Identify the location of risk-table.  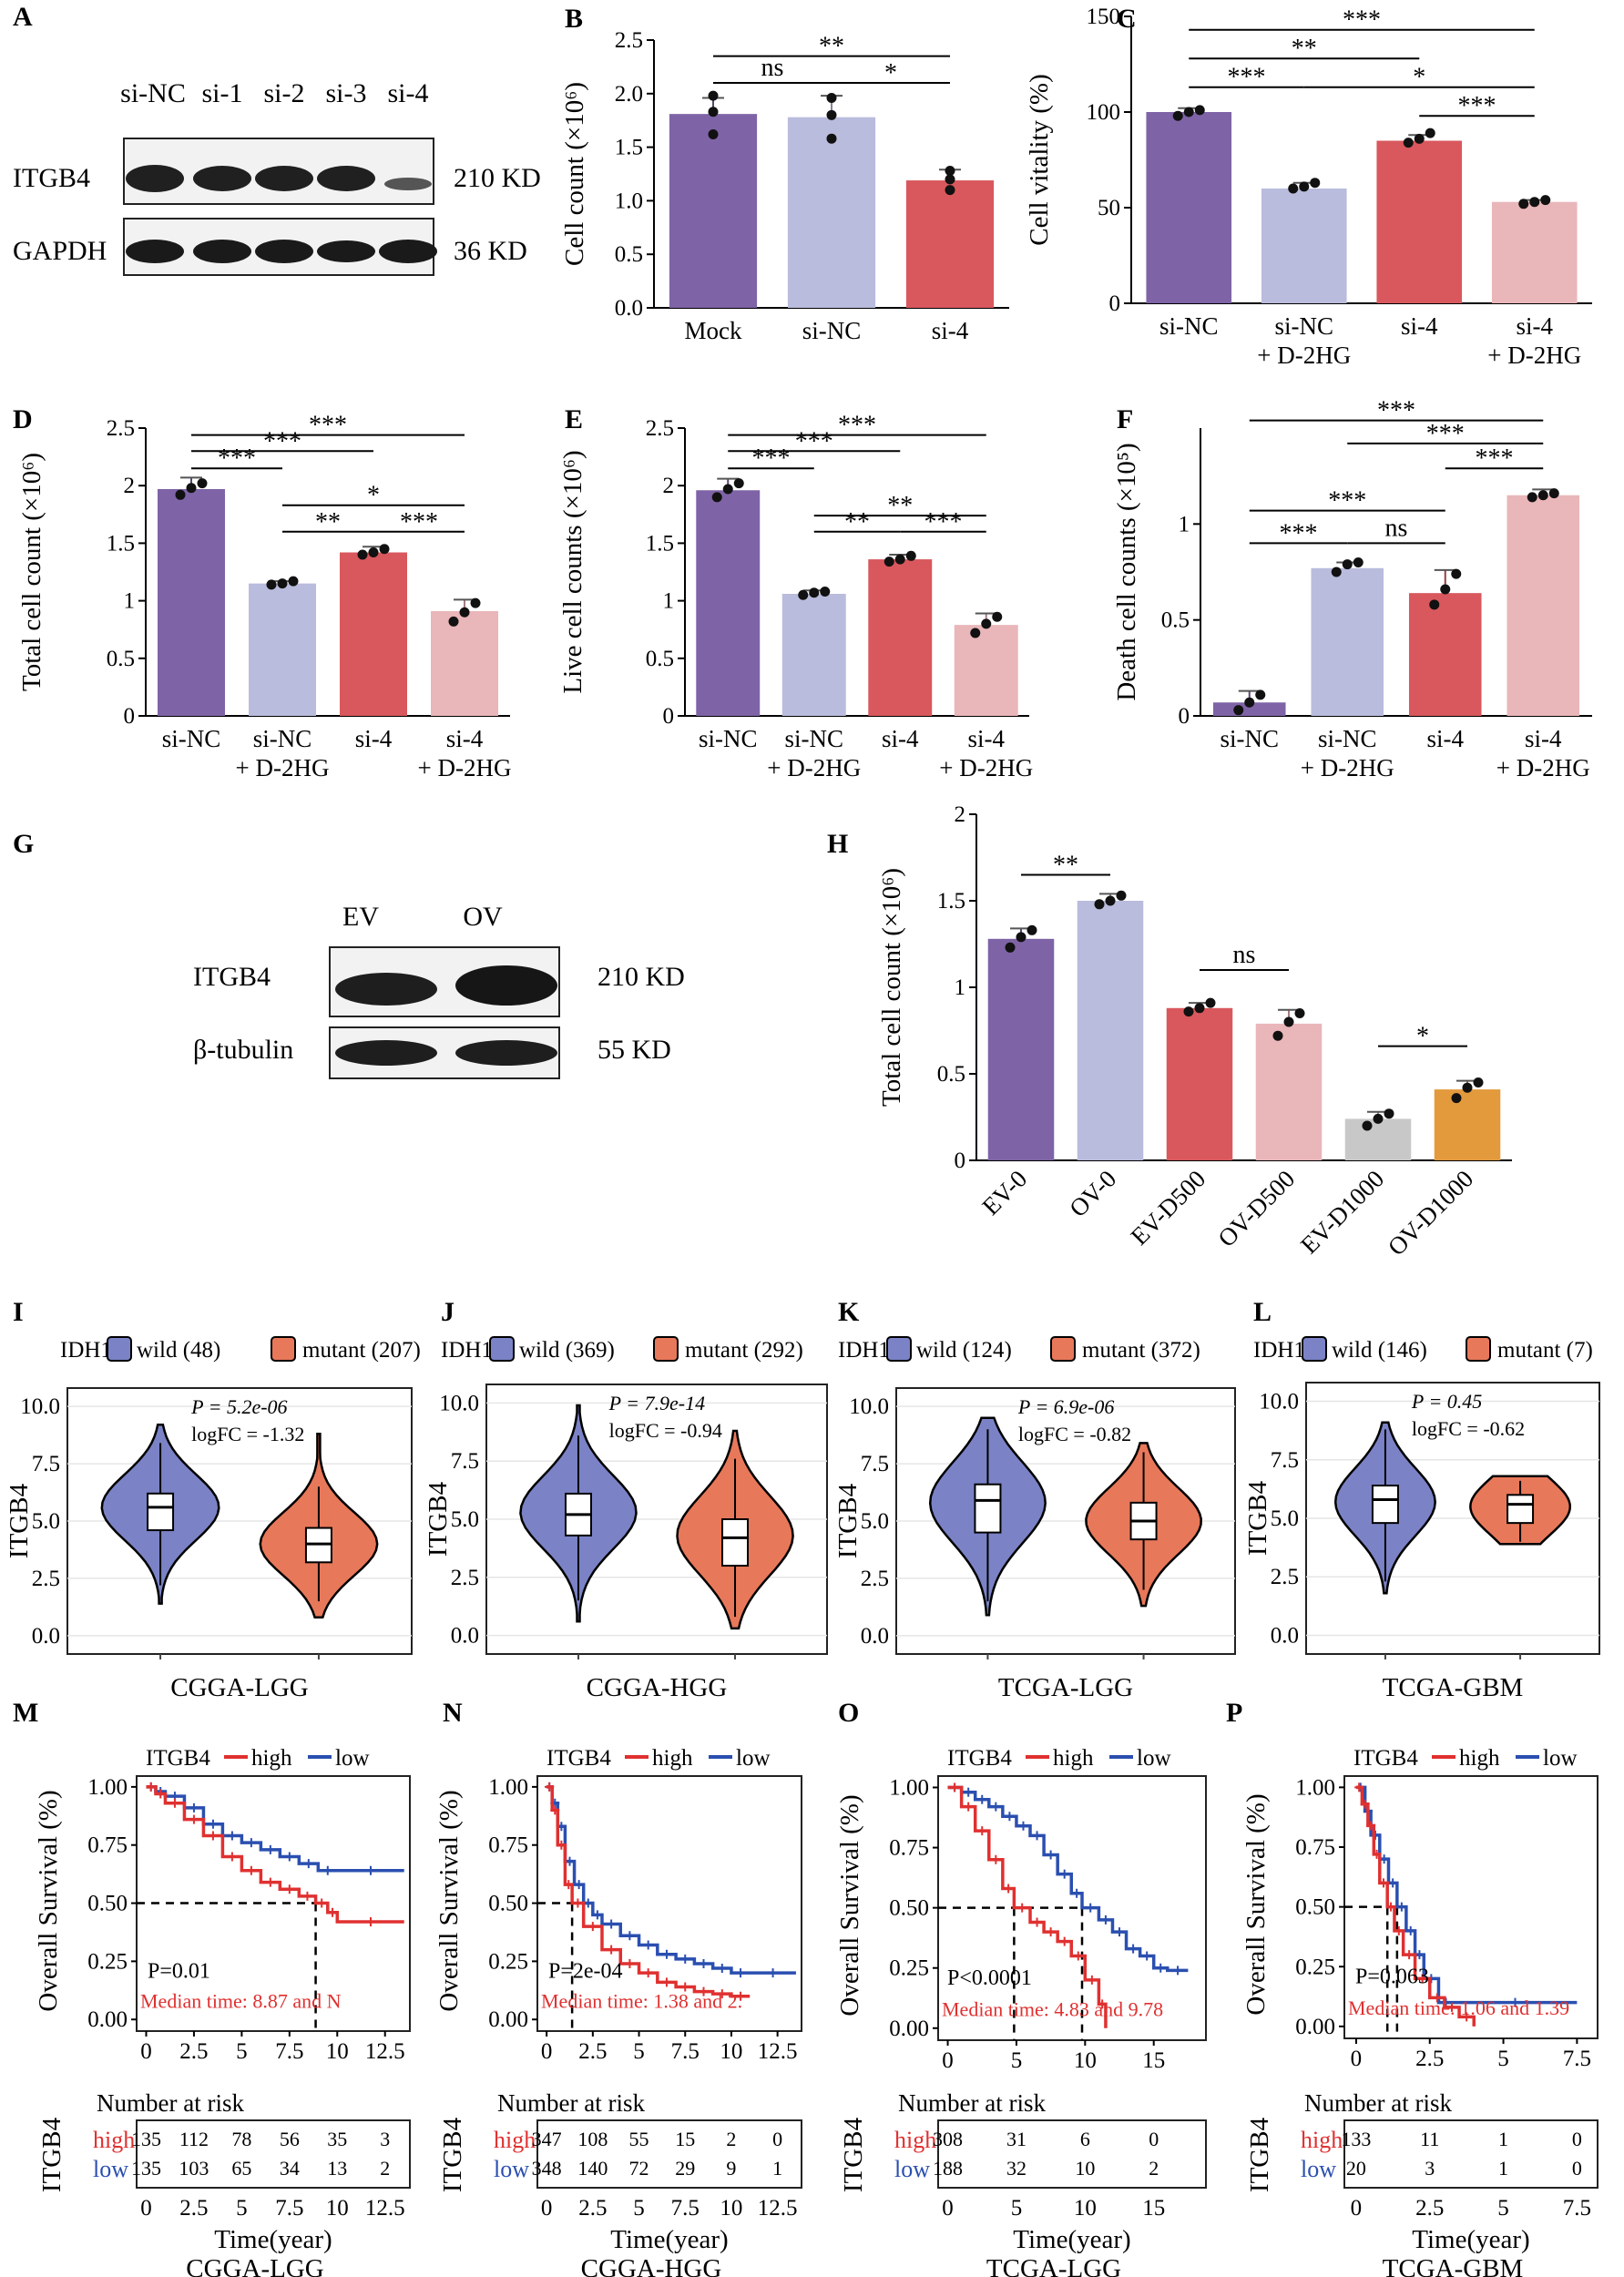
(1072, 2154).